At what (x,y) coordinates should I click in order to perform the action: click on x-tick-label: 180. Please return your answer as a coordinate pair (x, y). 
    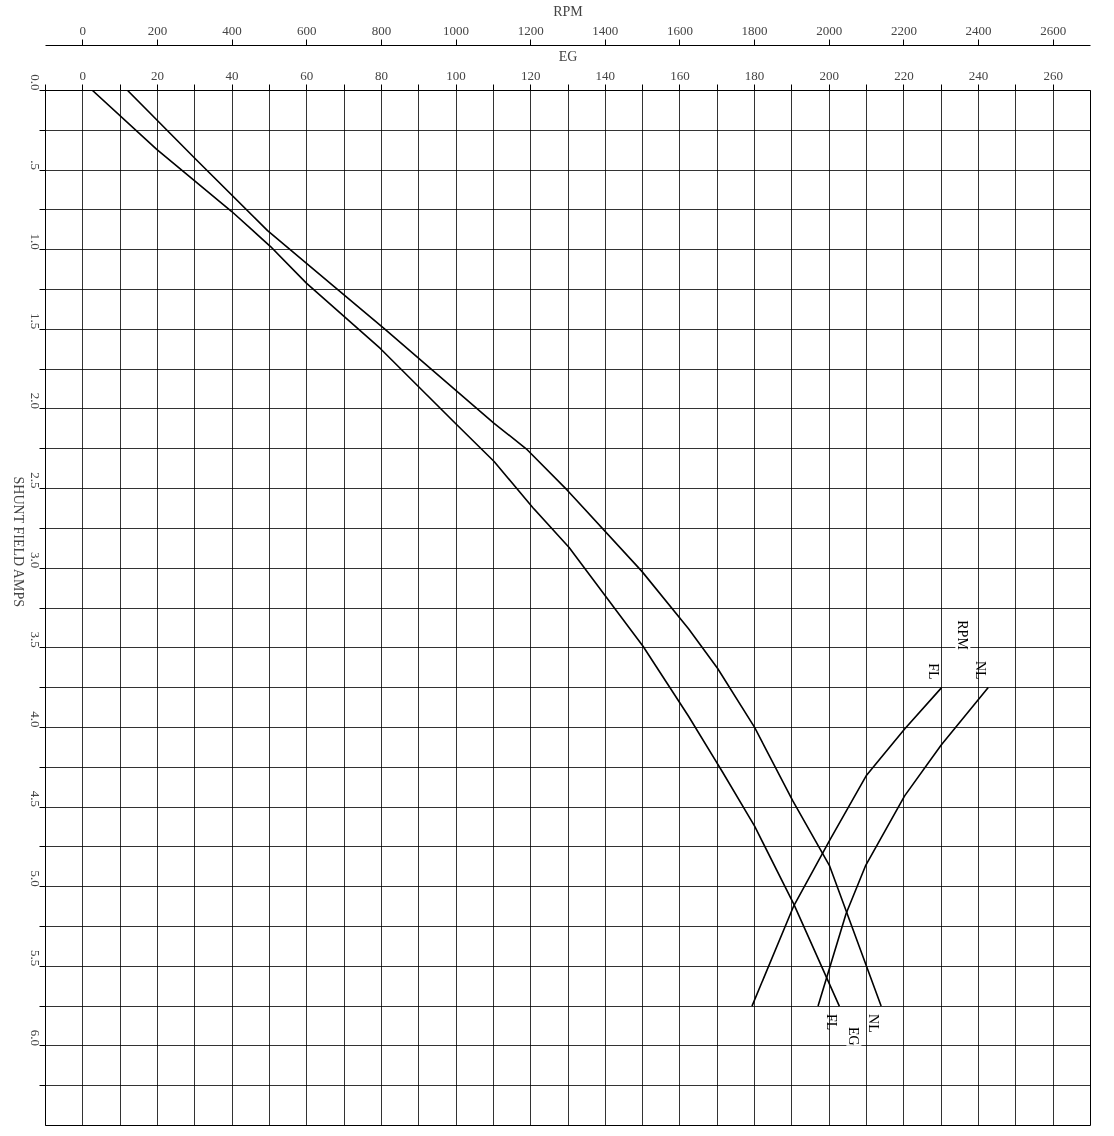
    Looking at the image, I should click on (754, 75).